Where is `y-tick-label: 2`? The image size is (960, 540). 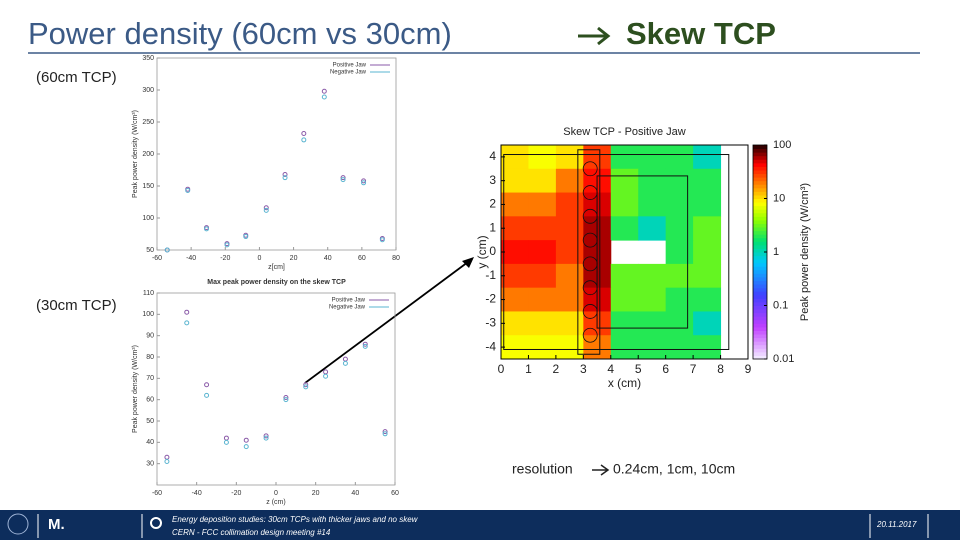
y-tick-label: 2 is located at coordinates (492, 204).